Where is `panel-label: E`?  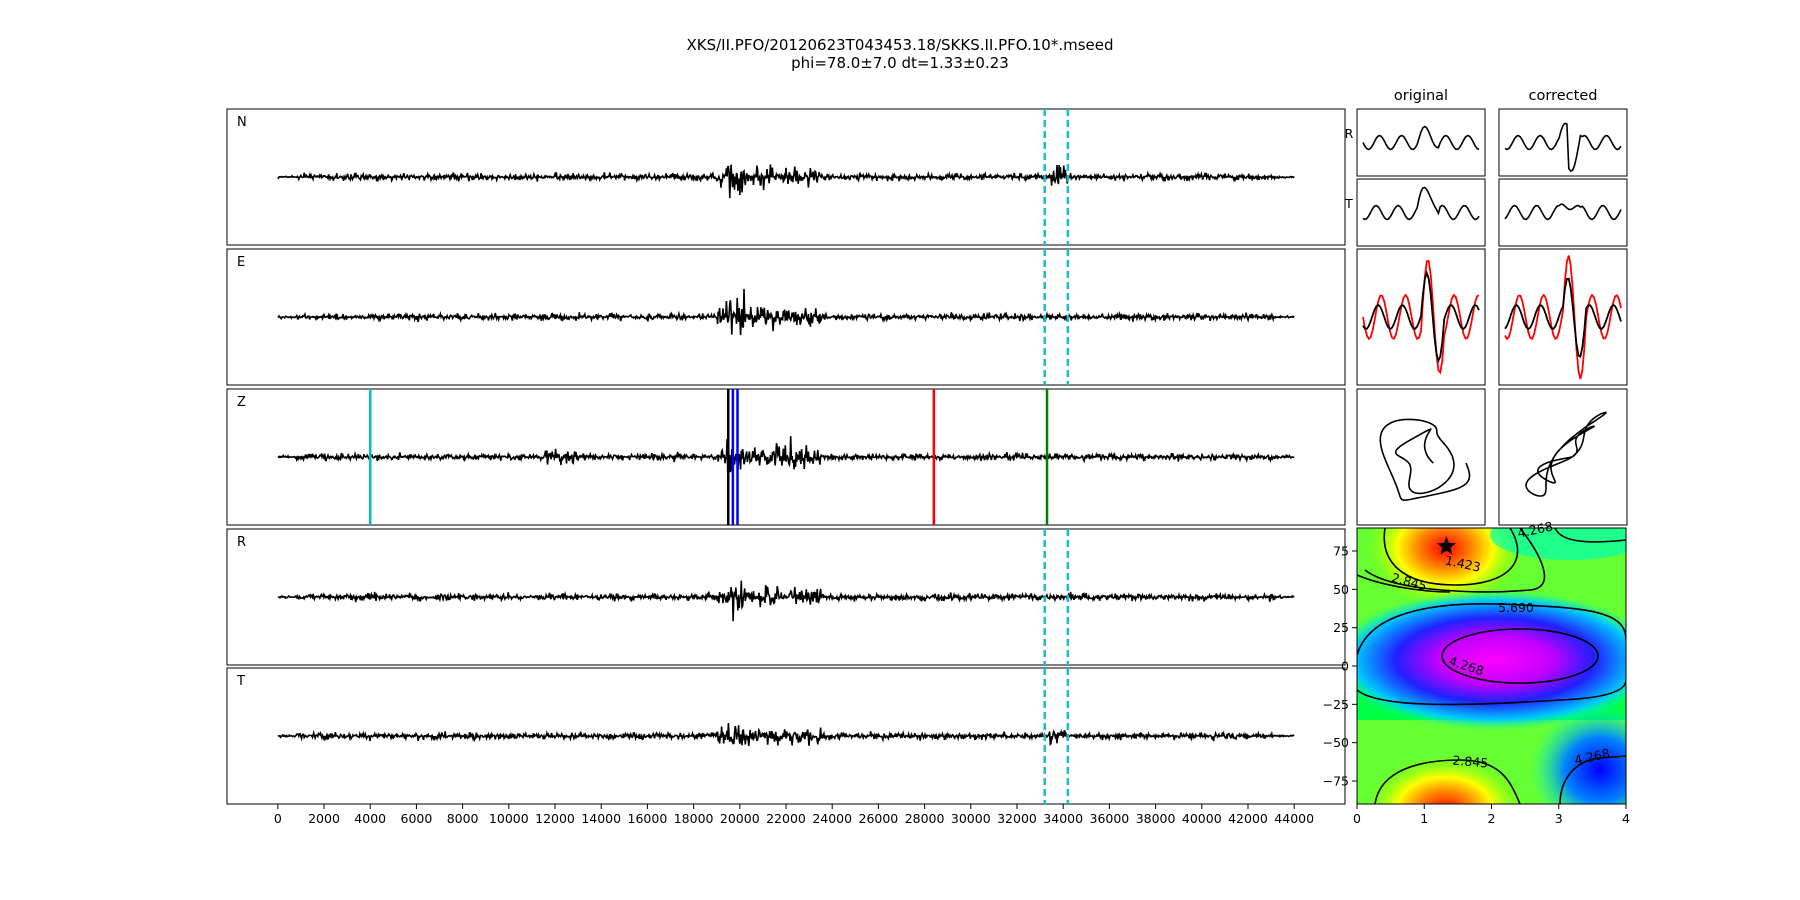 panel-label: E is located at coordinates (241, 262).